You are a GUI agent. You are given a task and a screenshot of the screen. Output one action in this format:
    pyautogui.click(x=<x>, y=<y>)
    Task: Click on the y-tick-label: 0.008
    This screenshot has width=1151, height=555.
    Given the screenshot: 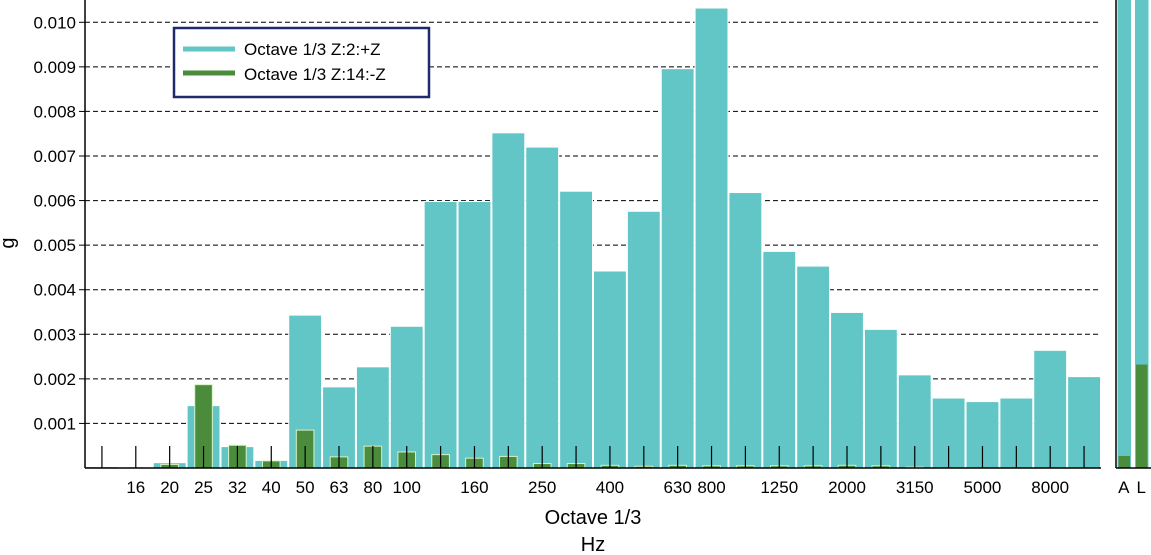 What is the action you would take?
    pyautogui.click(x=54, y=111)
    